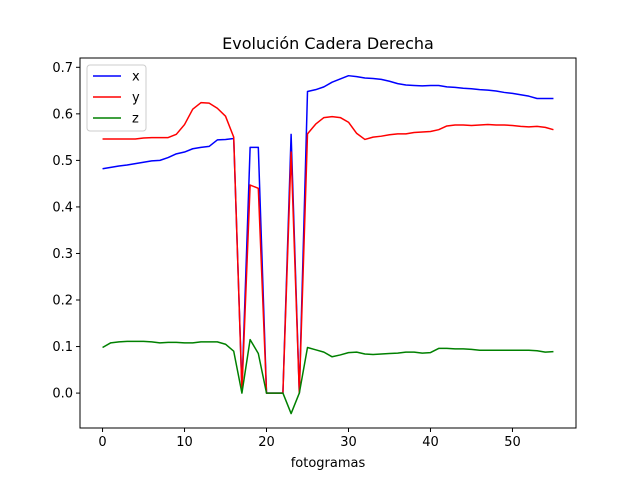  I want to click on chart-title: Evolución Cadera Derecha, so click(328, 43).